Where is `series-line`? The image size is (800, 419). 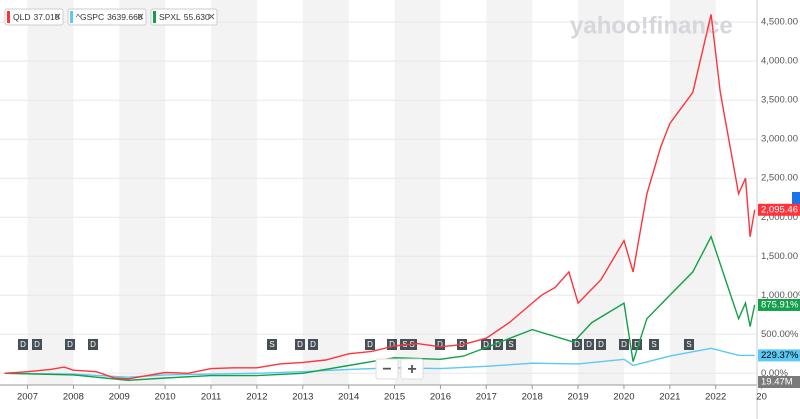
series-line is located at coordinates (379, 362).